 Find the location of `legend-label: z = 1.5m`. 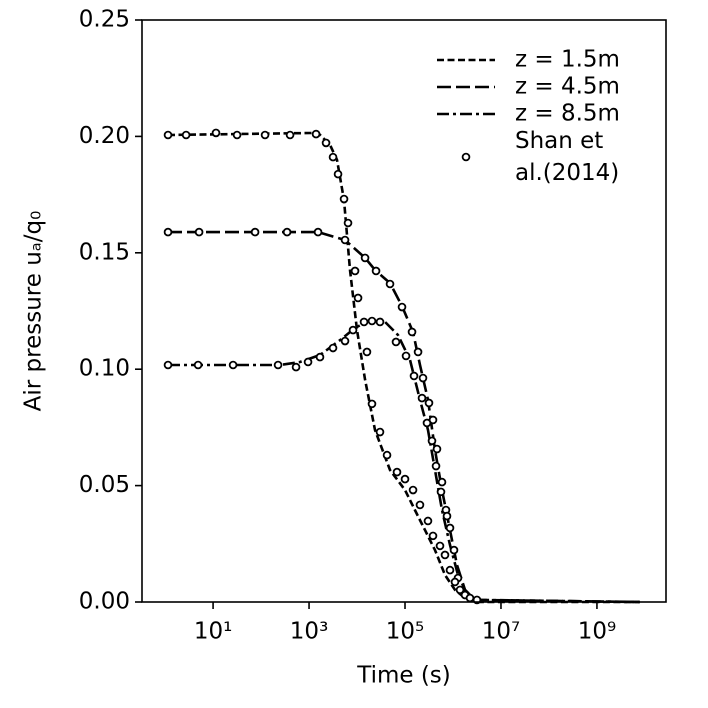

legend-label: z = 1.5m is located at coordinates (567, 60).